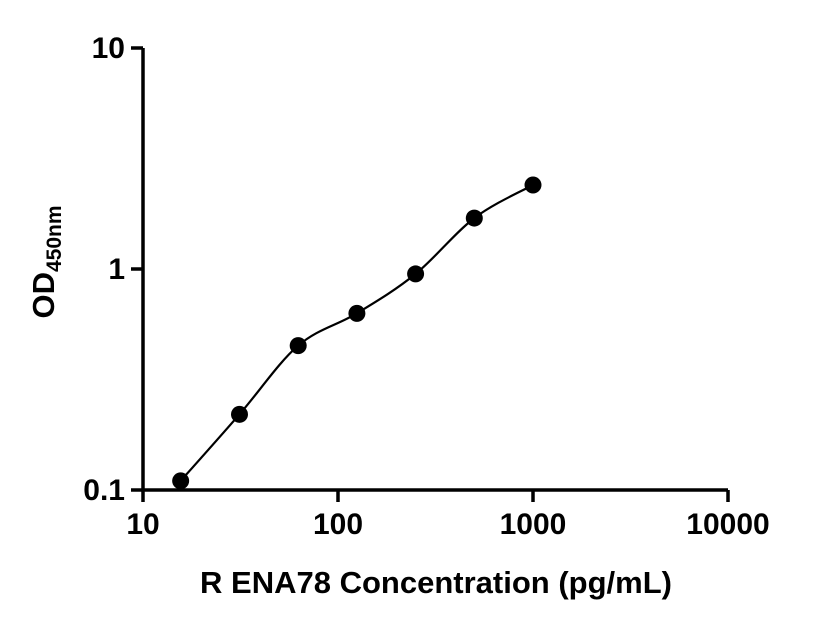 This screenshot has width=816, height=640. I want to click on x-tick-label: 1000, so click(533, 524).